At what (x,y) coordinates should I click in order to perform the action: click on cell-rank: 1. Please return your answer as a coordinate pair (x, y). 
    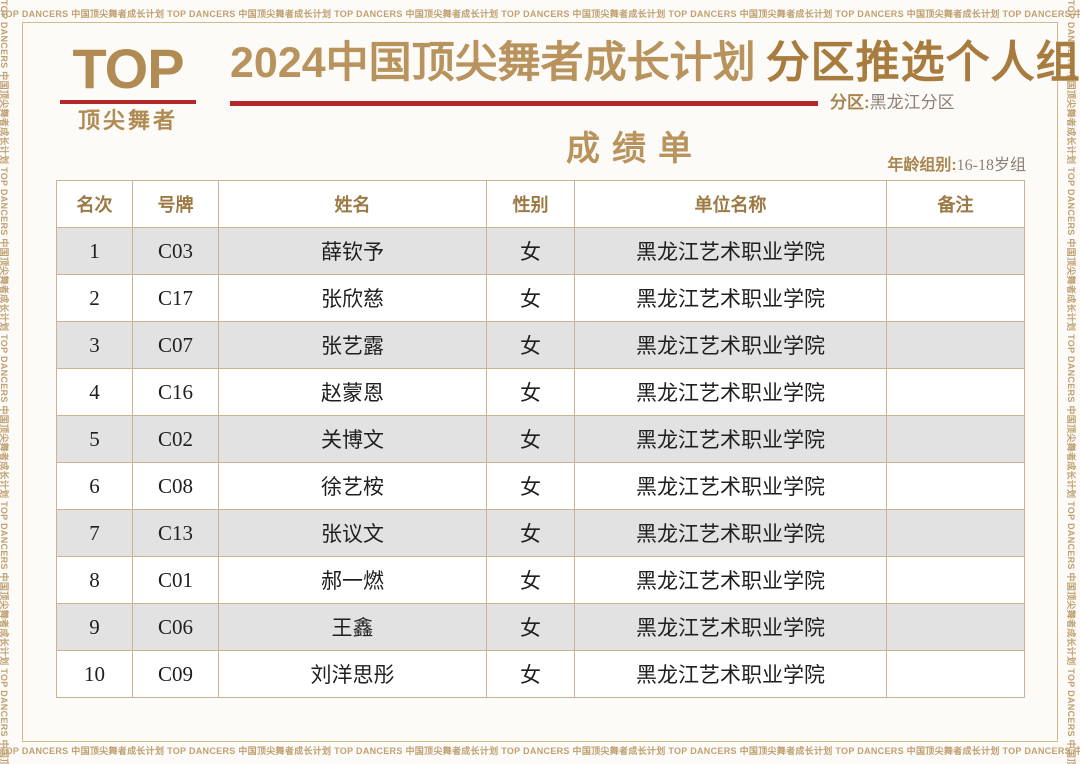
    Looking at the image, I should click on (94, 251).